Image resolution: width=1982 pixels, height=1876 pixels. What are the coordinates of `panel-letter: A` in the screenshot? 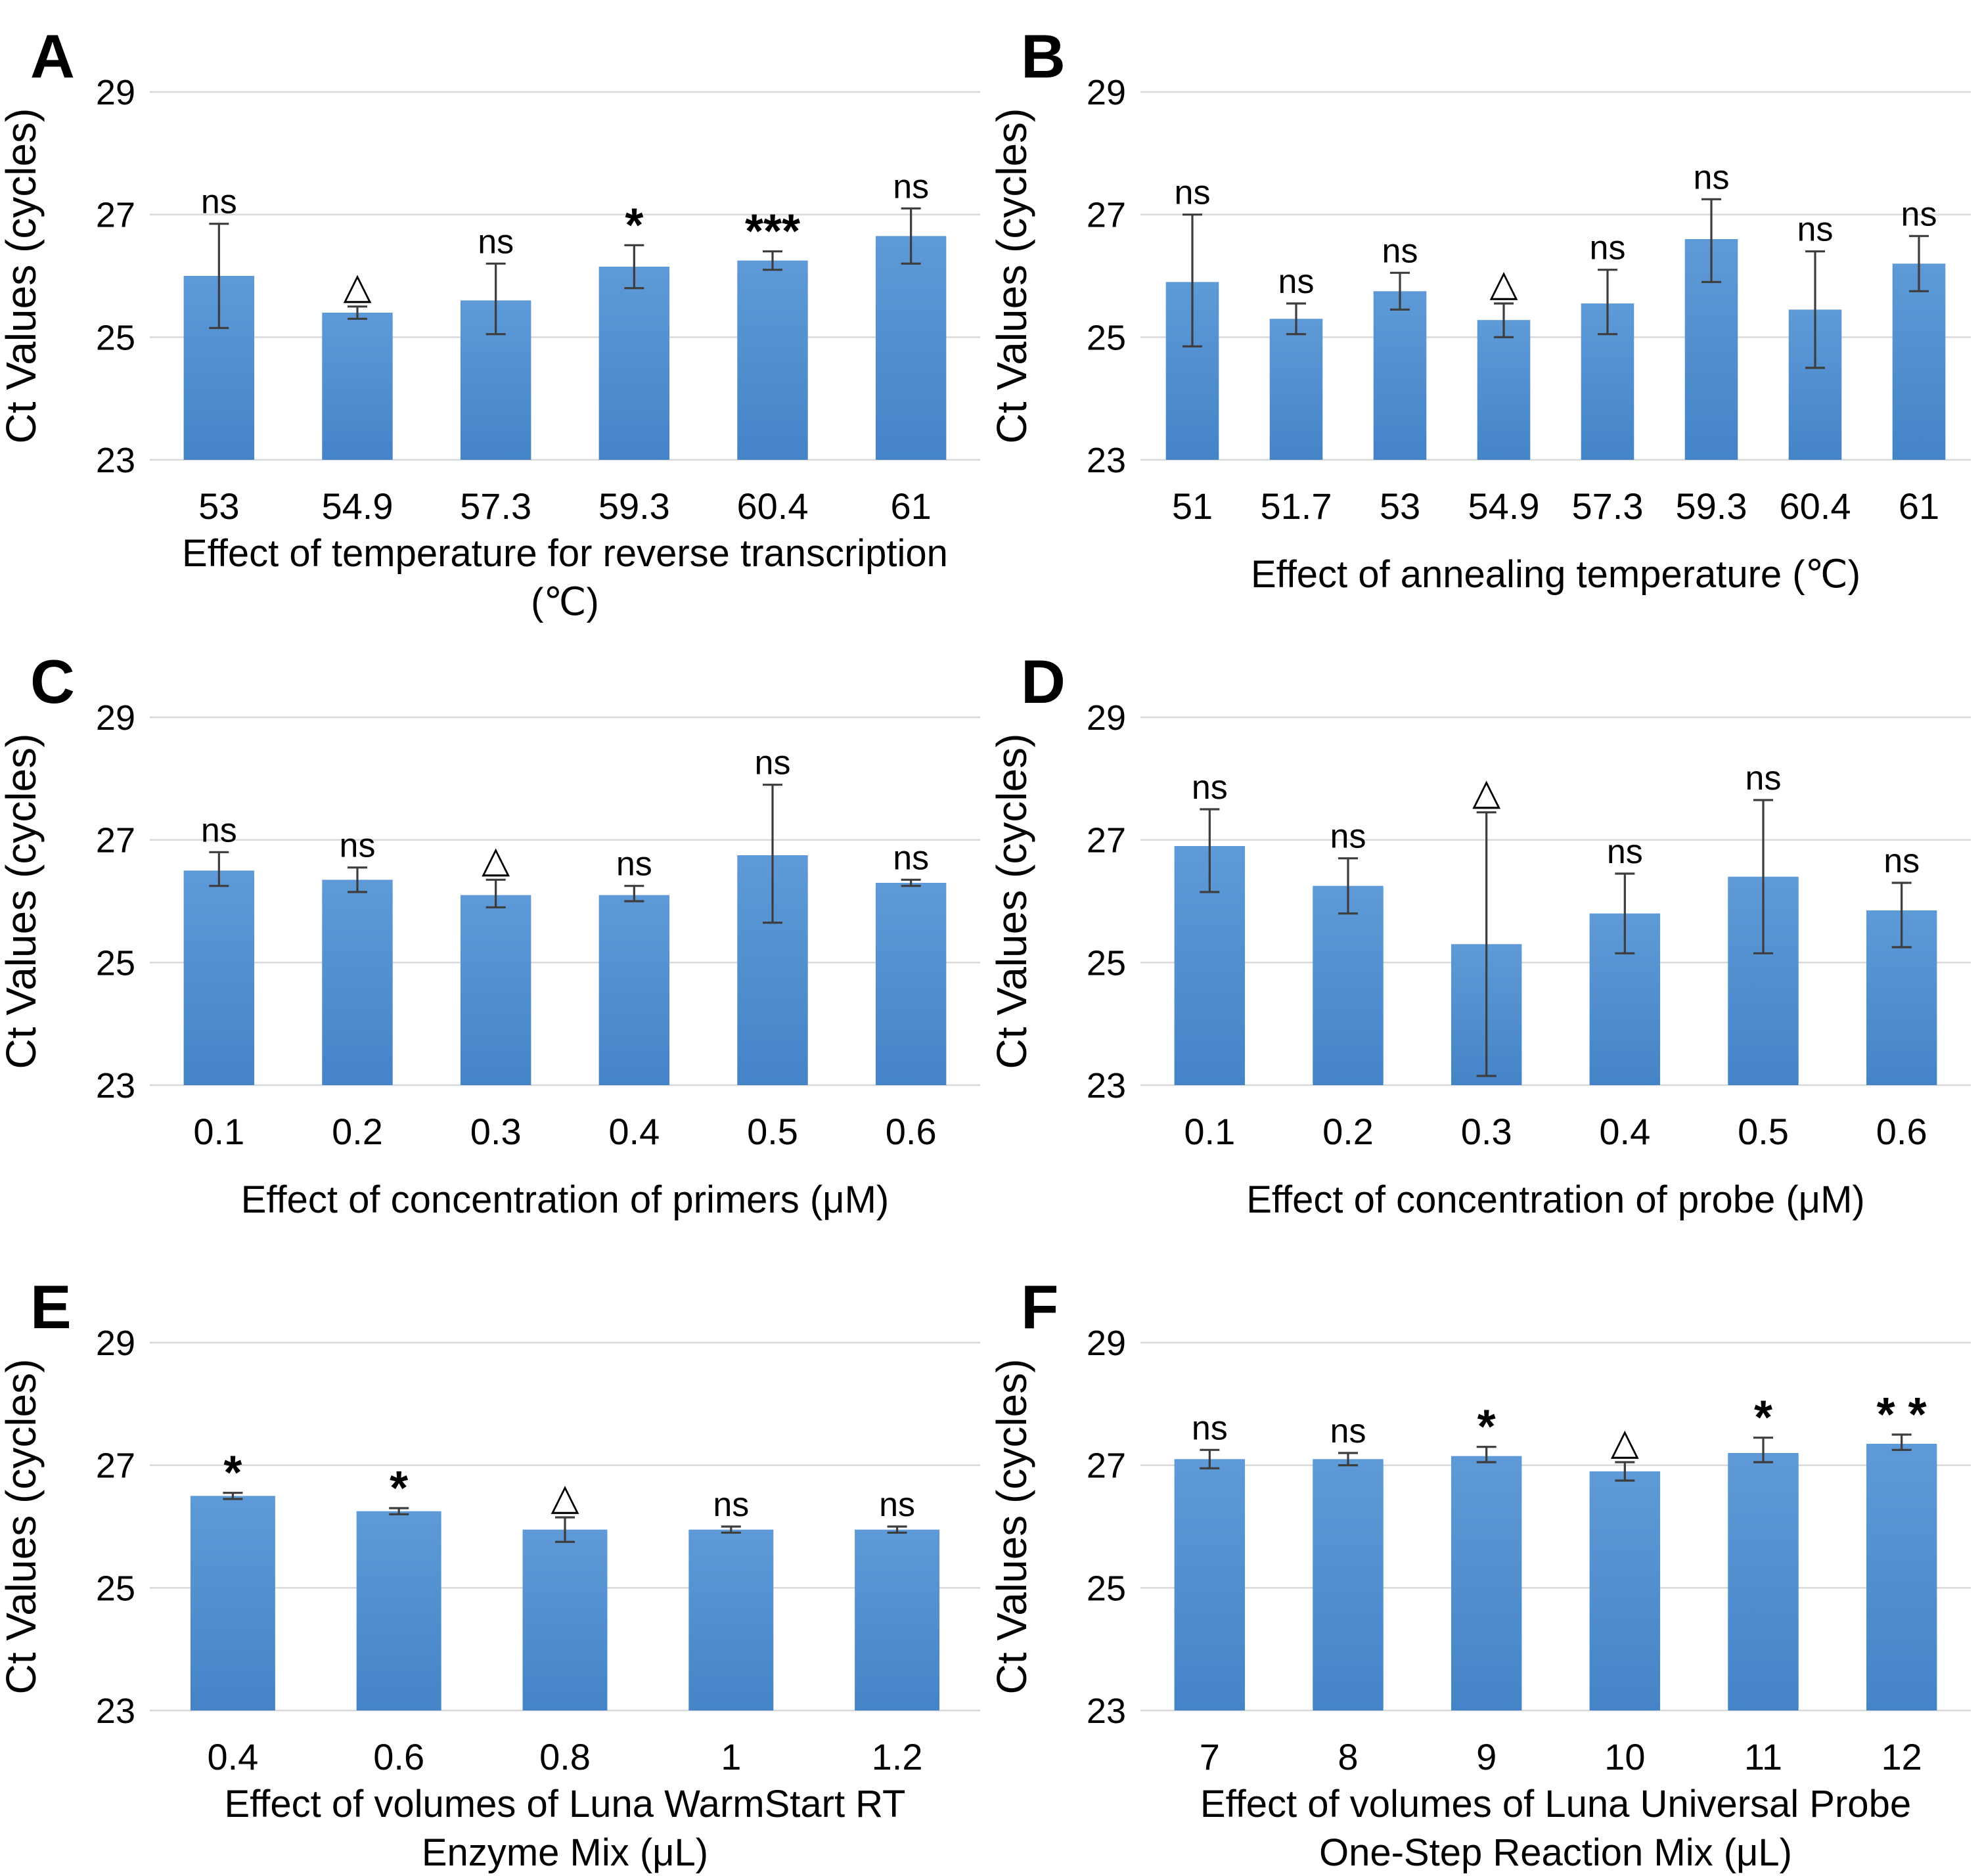 It's located at (52, 56).